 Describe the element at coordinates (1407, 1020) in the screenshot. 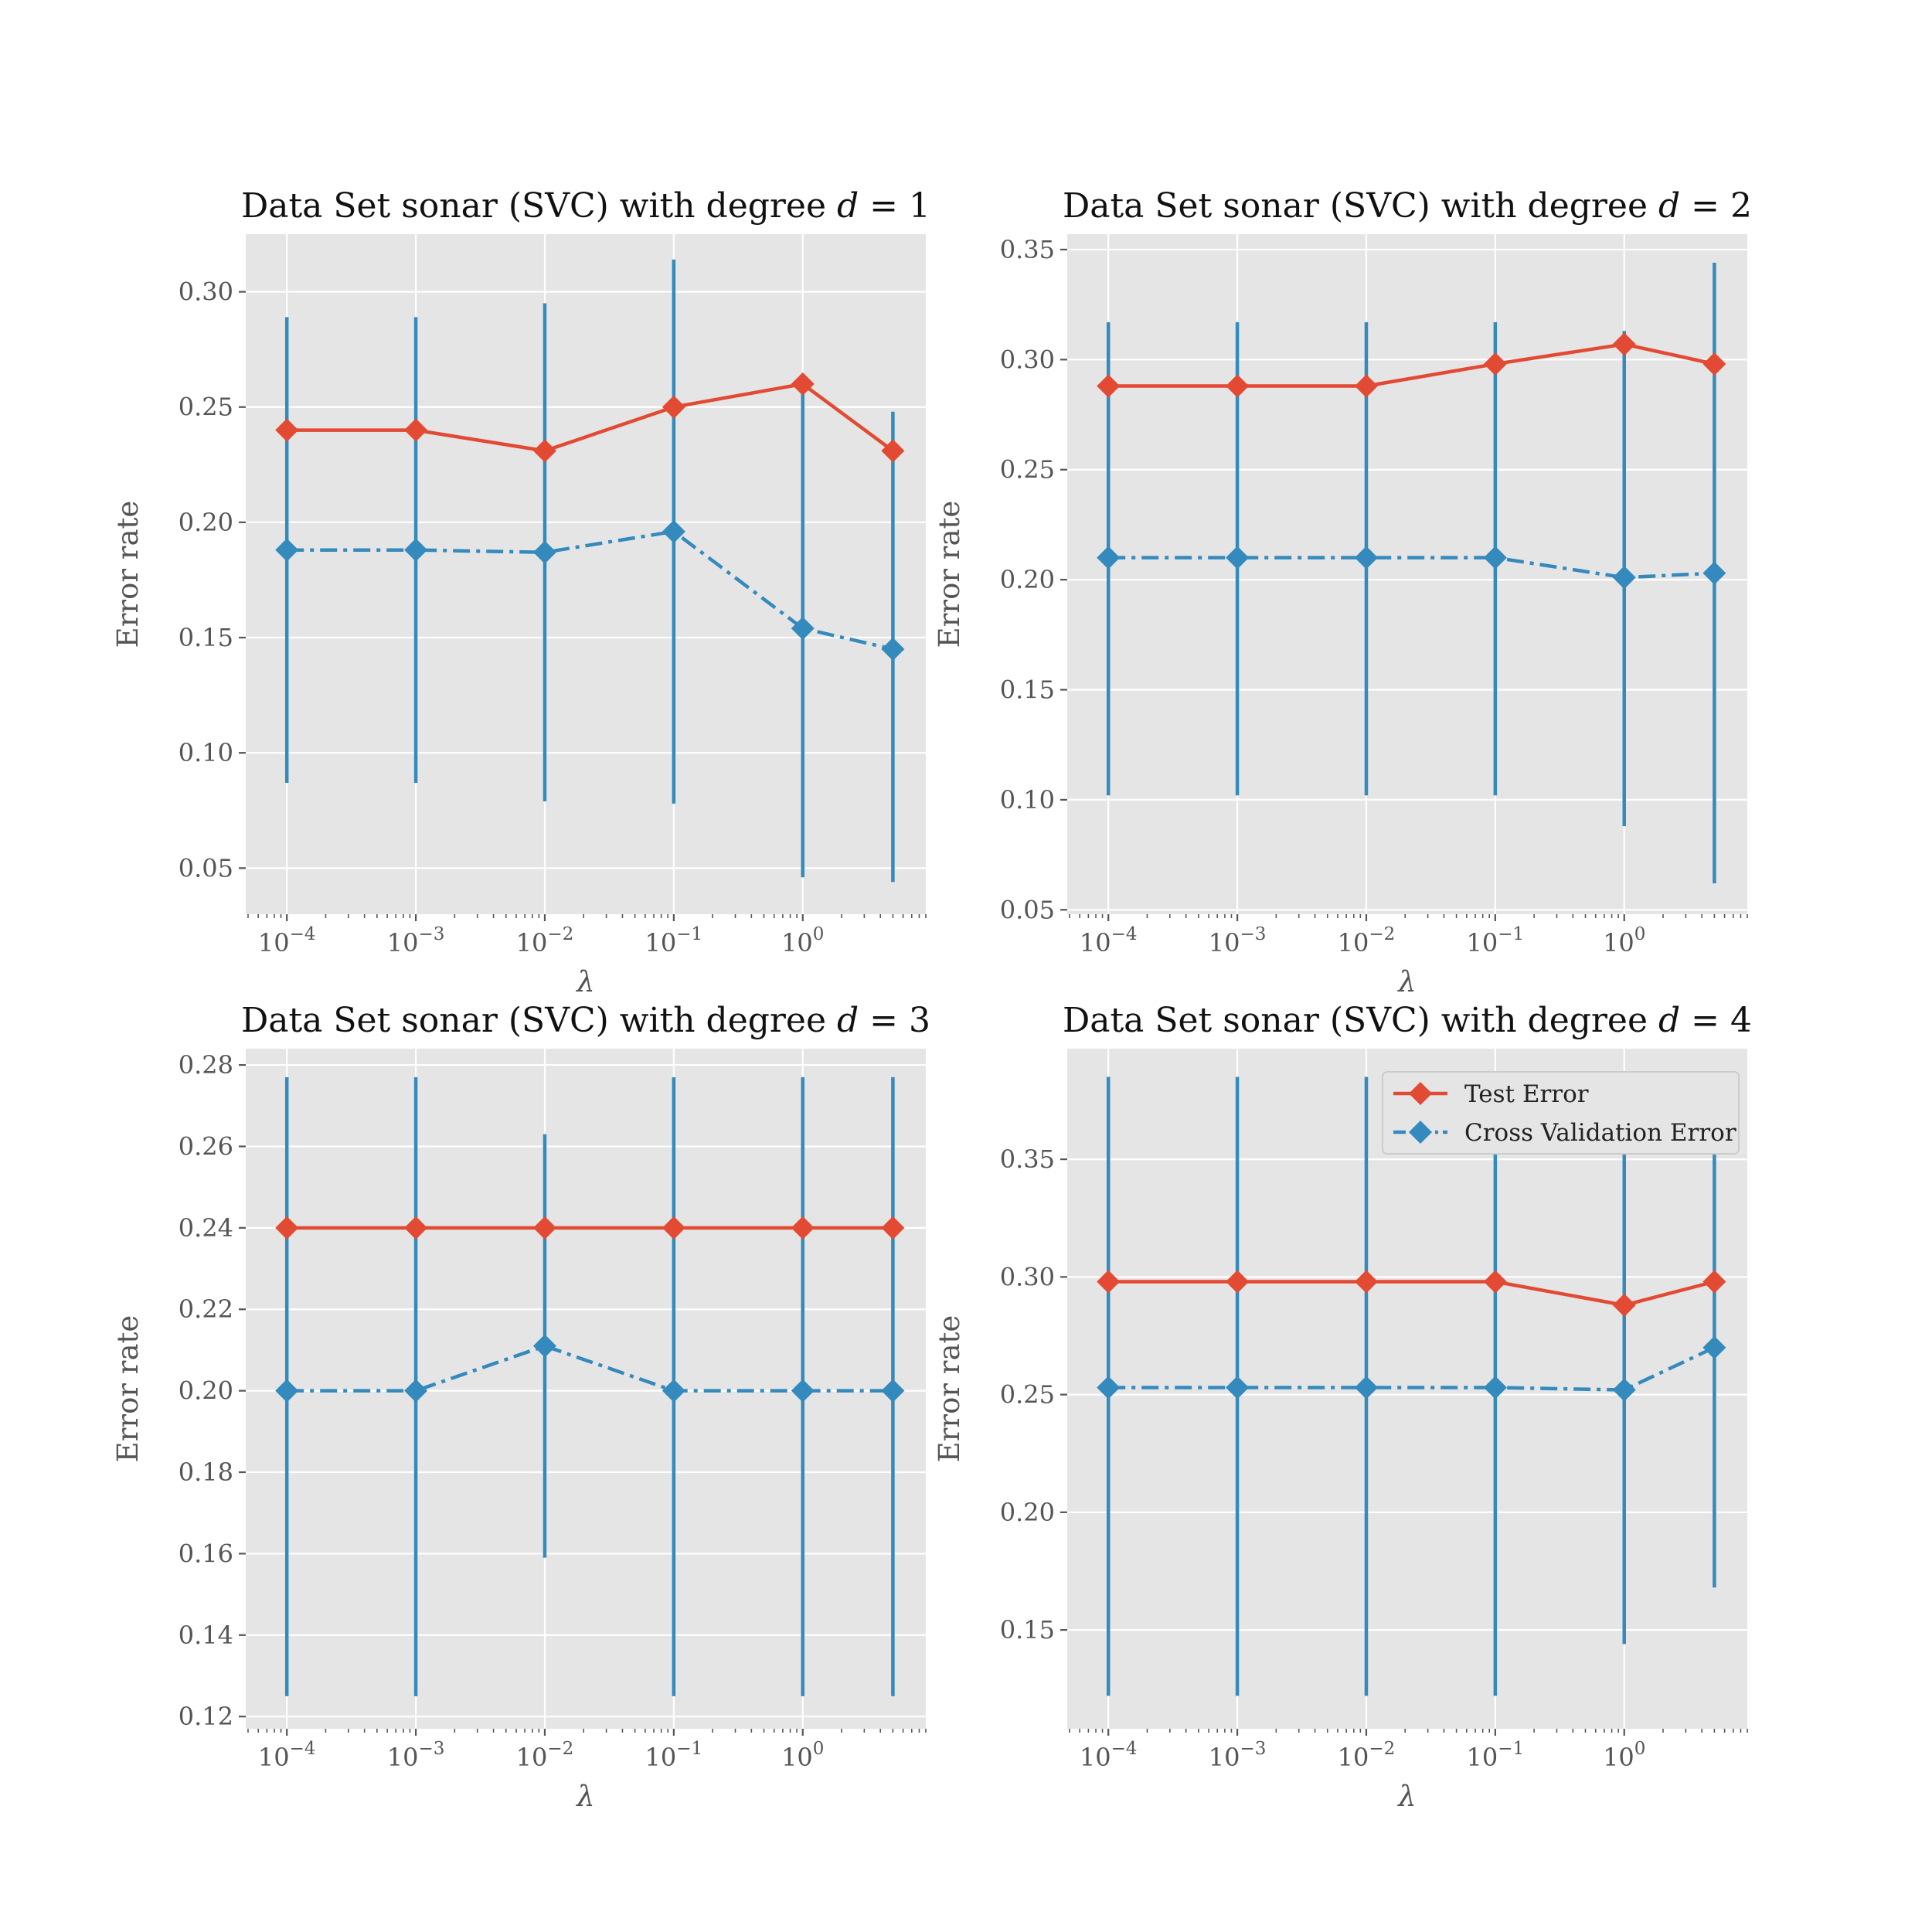

I see `subplot-title: Data Set sonar (SVC) with degree d = 4` at that location.